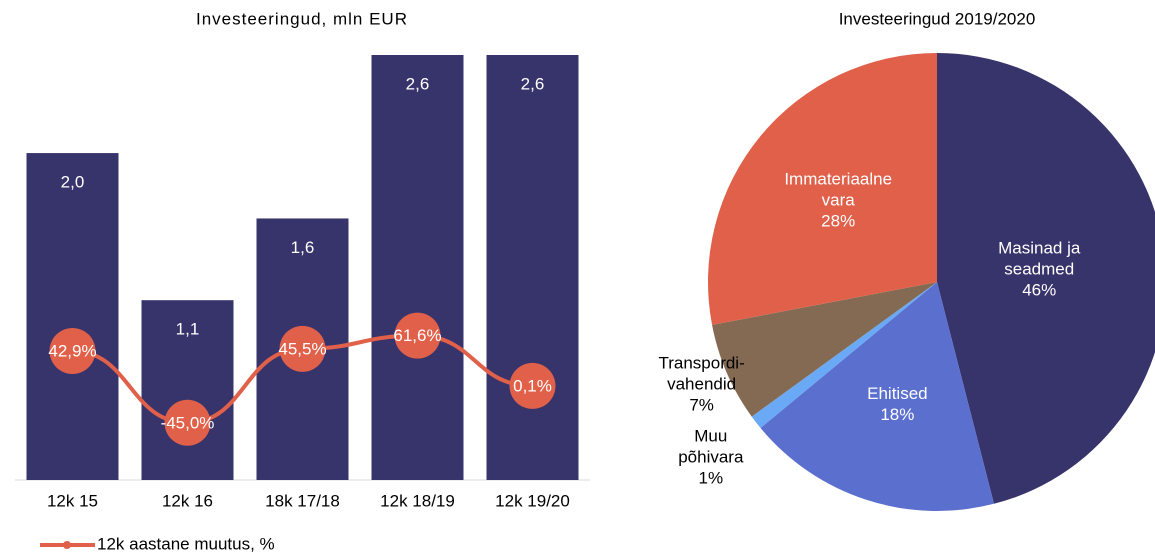 The height and width of the screenshot is (556, 1155). I want to click on x-tick-label: 12k 18/19, so click(417, 500).